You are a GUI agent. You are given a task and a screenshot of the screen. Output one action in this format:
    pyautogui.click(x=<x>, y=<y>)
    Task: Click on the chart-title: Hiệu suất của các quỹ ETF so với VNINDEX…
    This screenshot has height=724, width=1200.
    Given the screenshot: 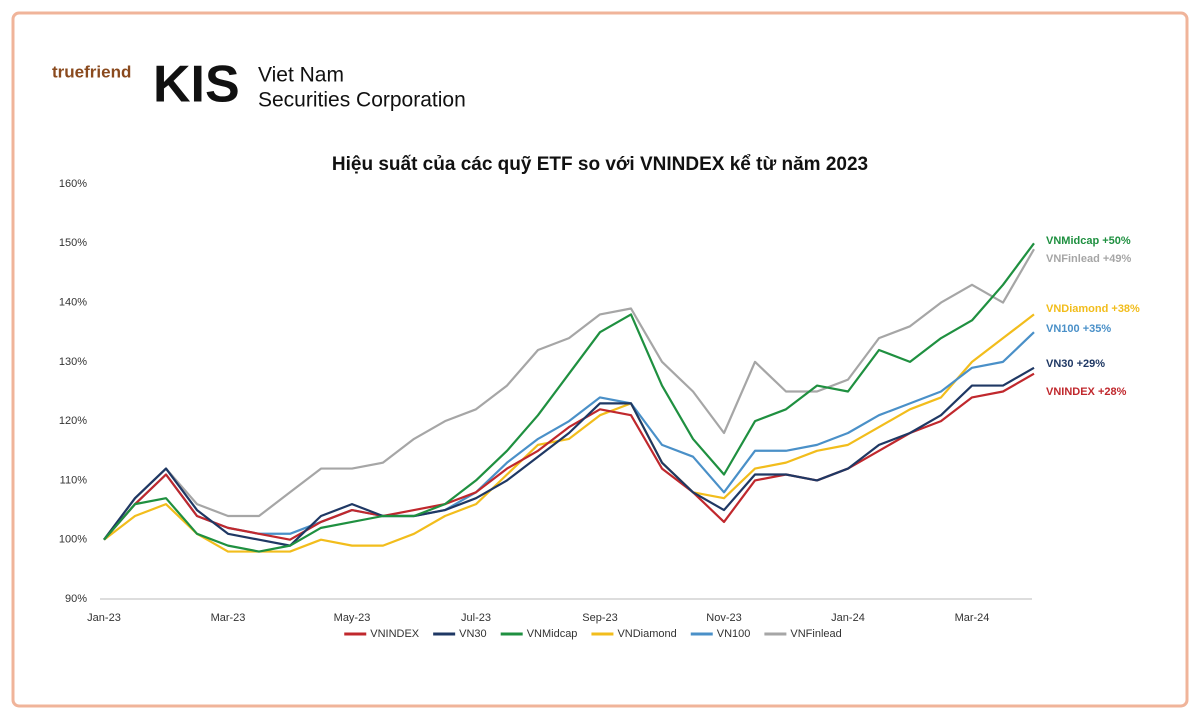 What is the action you would take?
    pyautogui.click(x=600, y=164)
    